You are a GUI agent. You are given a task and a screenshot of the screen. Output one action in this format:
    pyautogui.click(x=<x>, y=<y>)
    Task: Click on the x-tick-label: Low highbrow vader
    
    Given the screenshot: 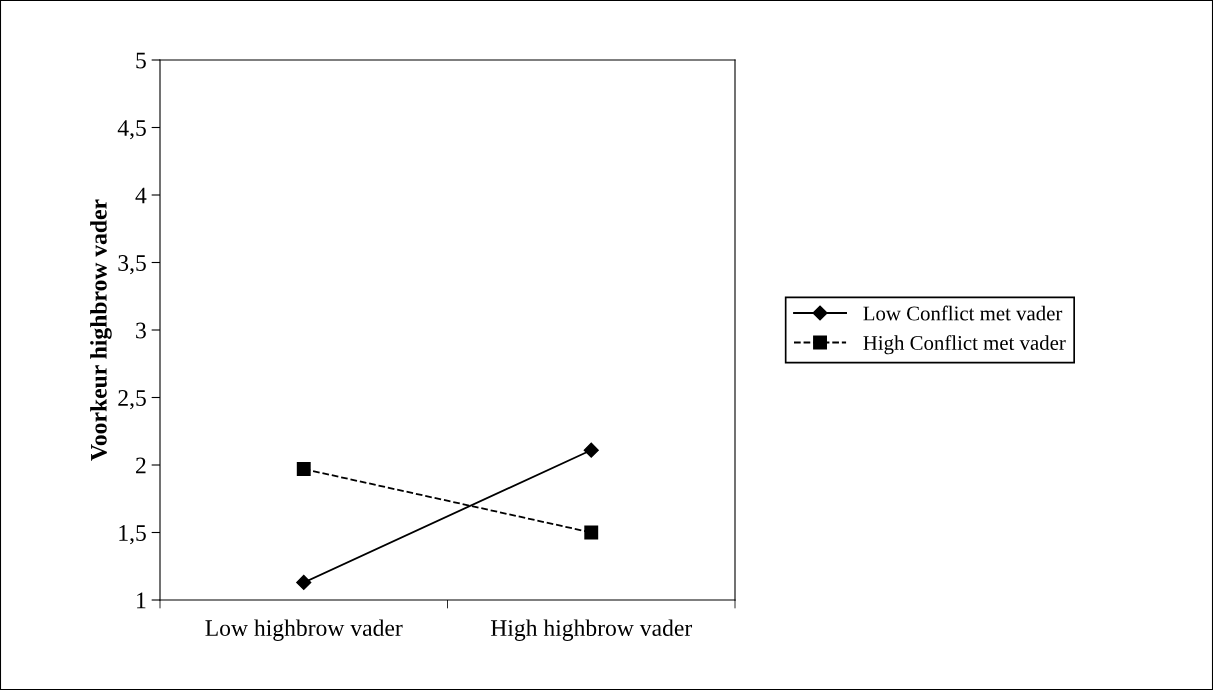 What is the action you would take?
    pyautogui.click(x=304, y=630)
    